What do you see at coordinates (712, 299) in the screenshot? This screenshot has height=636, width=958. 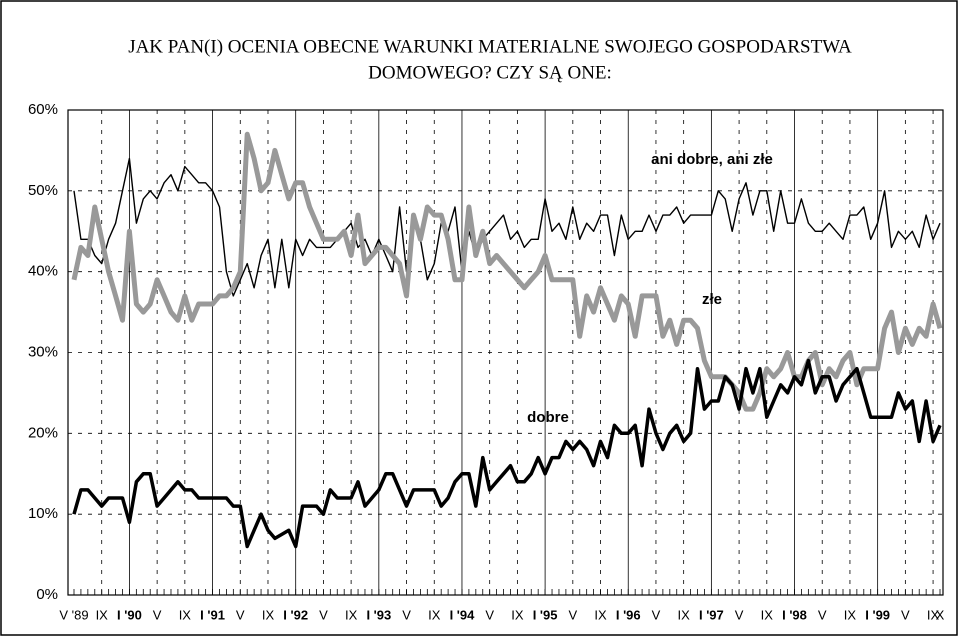 I see `series-label: złe` at bounding box center [712, 299].